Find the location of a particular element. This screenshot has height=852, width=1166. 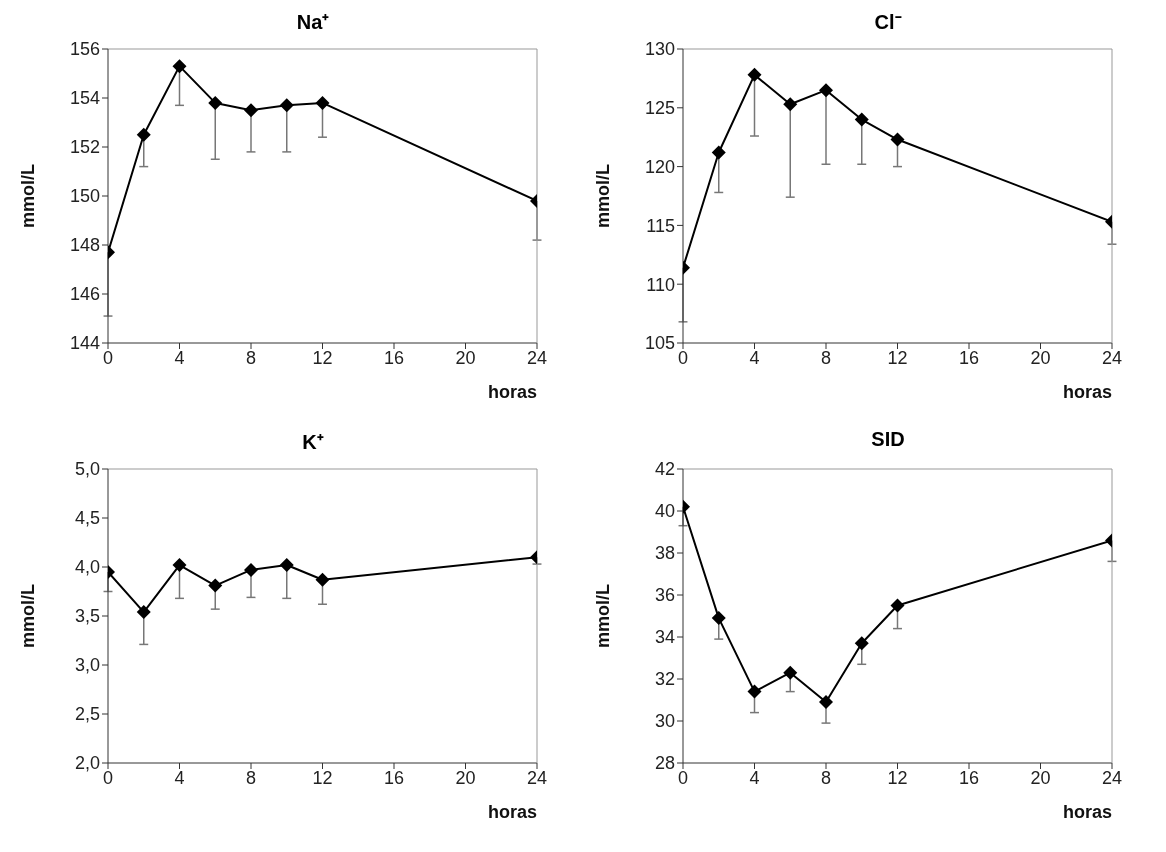

y-tick-label: 4,0 is located at coordinates (87, 567).